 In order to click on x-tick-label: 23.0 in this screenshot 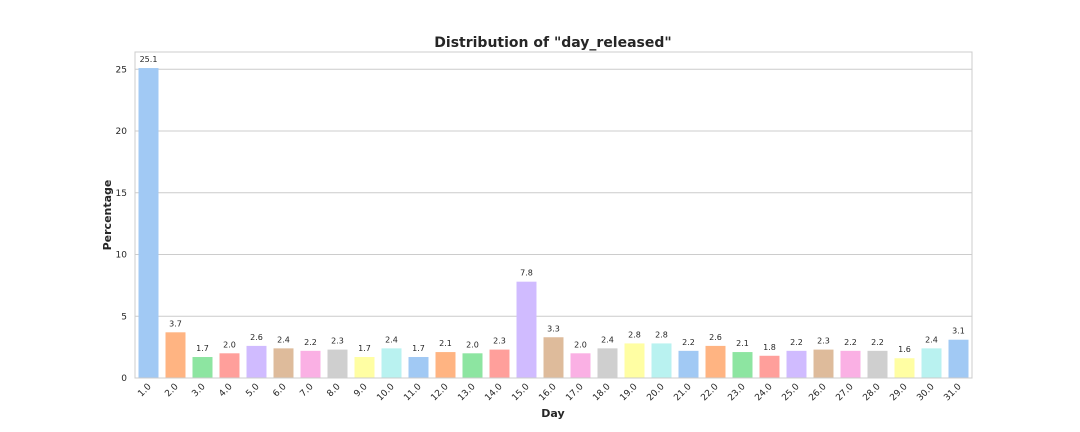, I will do `click(736, 392)`.